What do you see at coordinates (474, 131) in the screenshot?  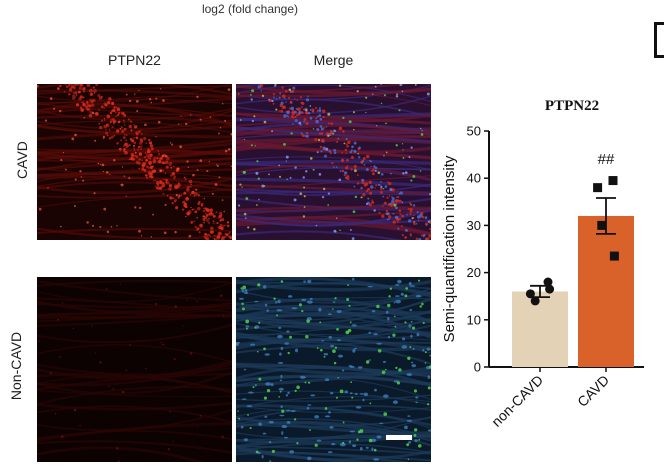 I see `y-tick-label: 50` at bounding box center [474, 131].